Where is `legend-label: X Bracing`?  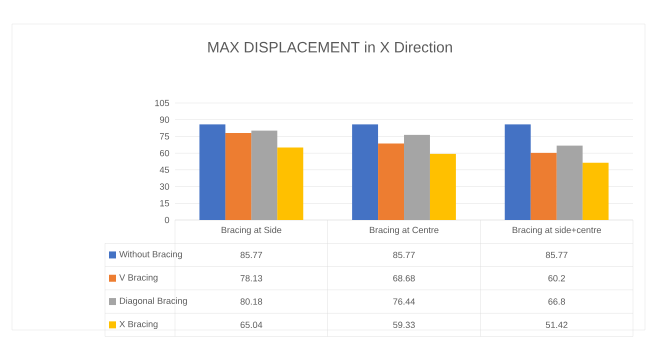
legend-label: X Bracing is located at coordinates (138, 325).